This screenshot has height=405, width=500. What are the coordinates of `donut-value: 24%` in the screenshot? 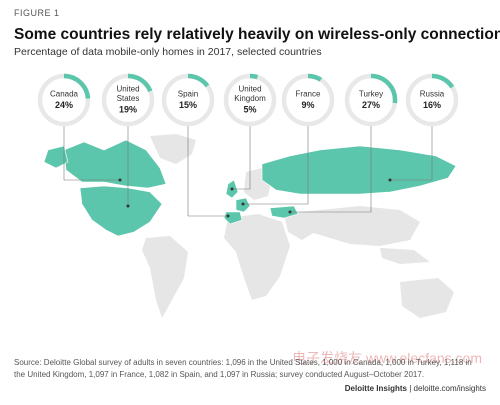 It's located at (64, 105).